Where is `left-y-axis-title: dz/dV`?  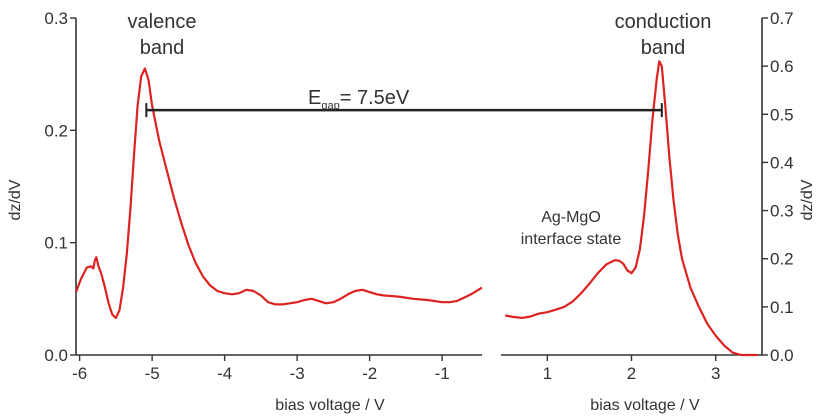 left-y-axis-title: dz/dV is located at coordinates (15, 199).